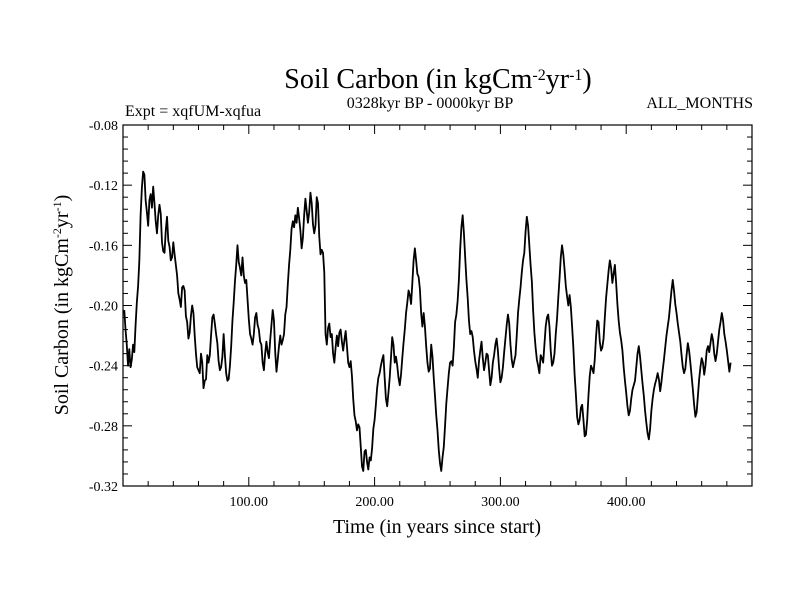  Describe the element at coordinates (103, 487) in the screenshot. I see `y-tick-label: -0.32` at that location.